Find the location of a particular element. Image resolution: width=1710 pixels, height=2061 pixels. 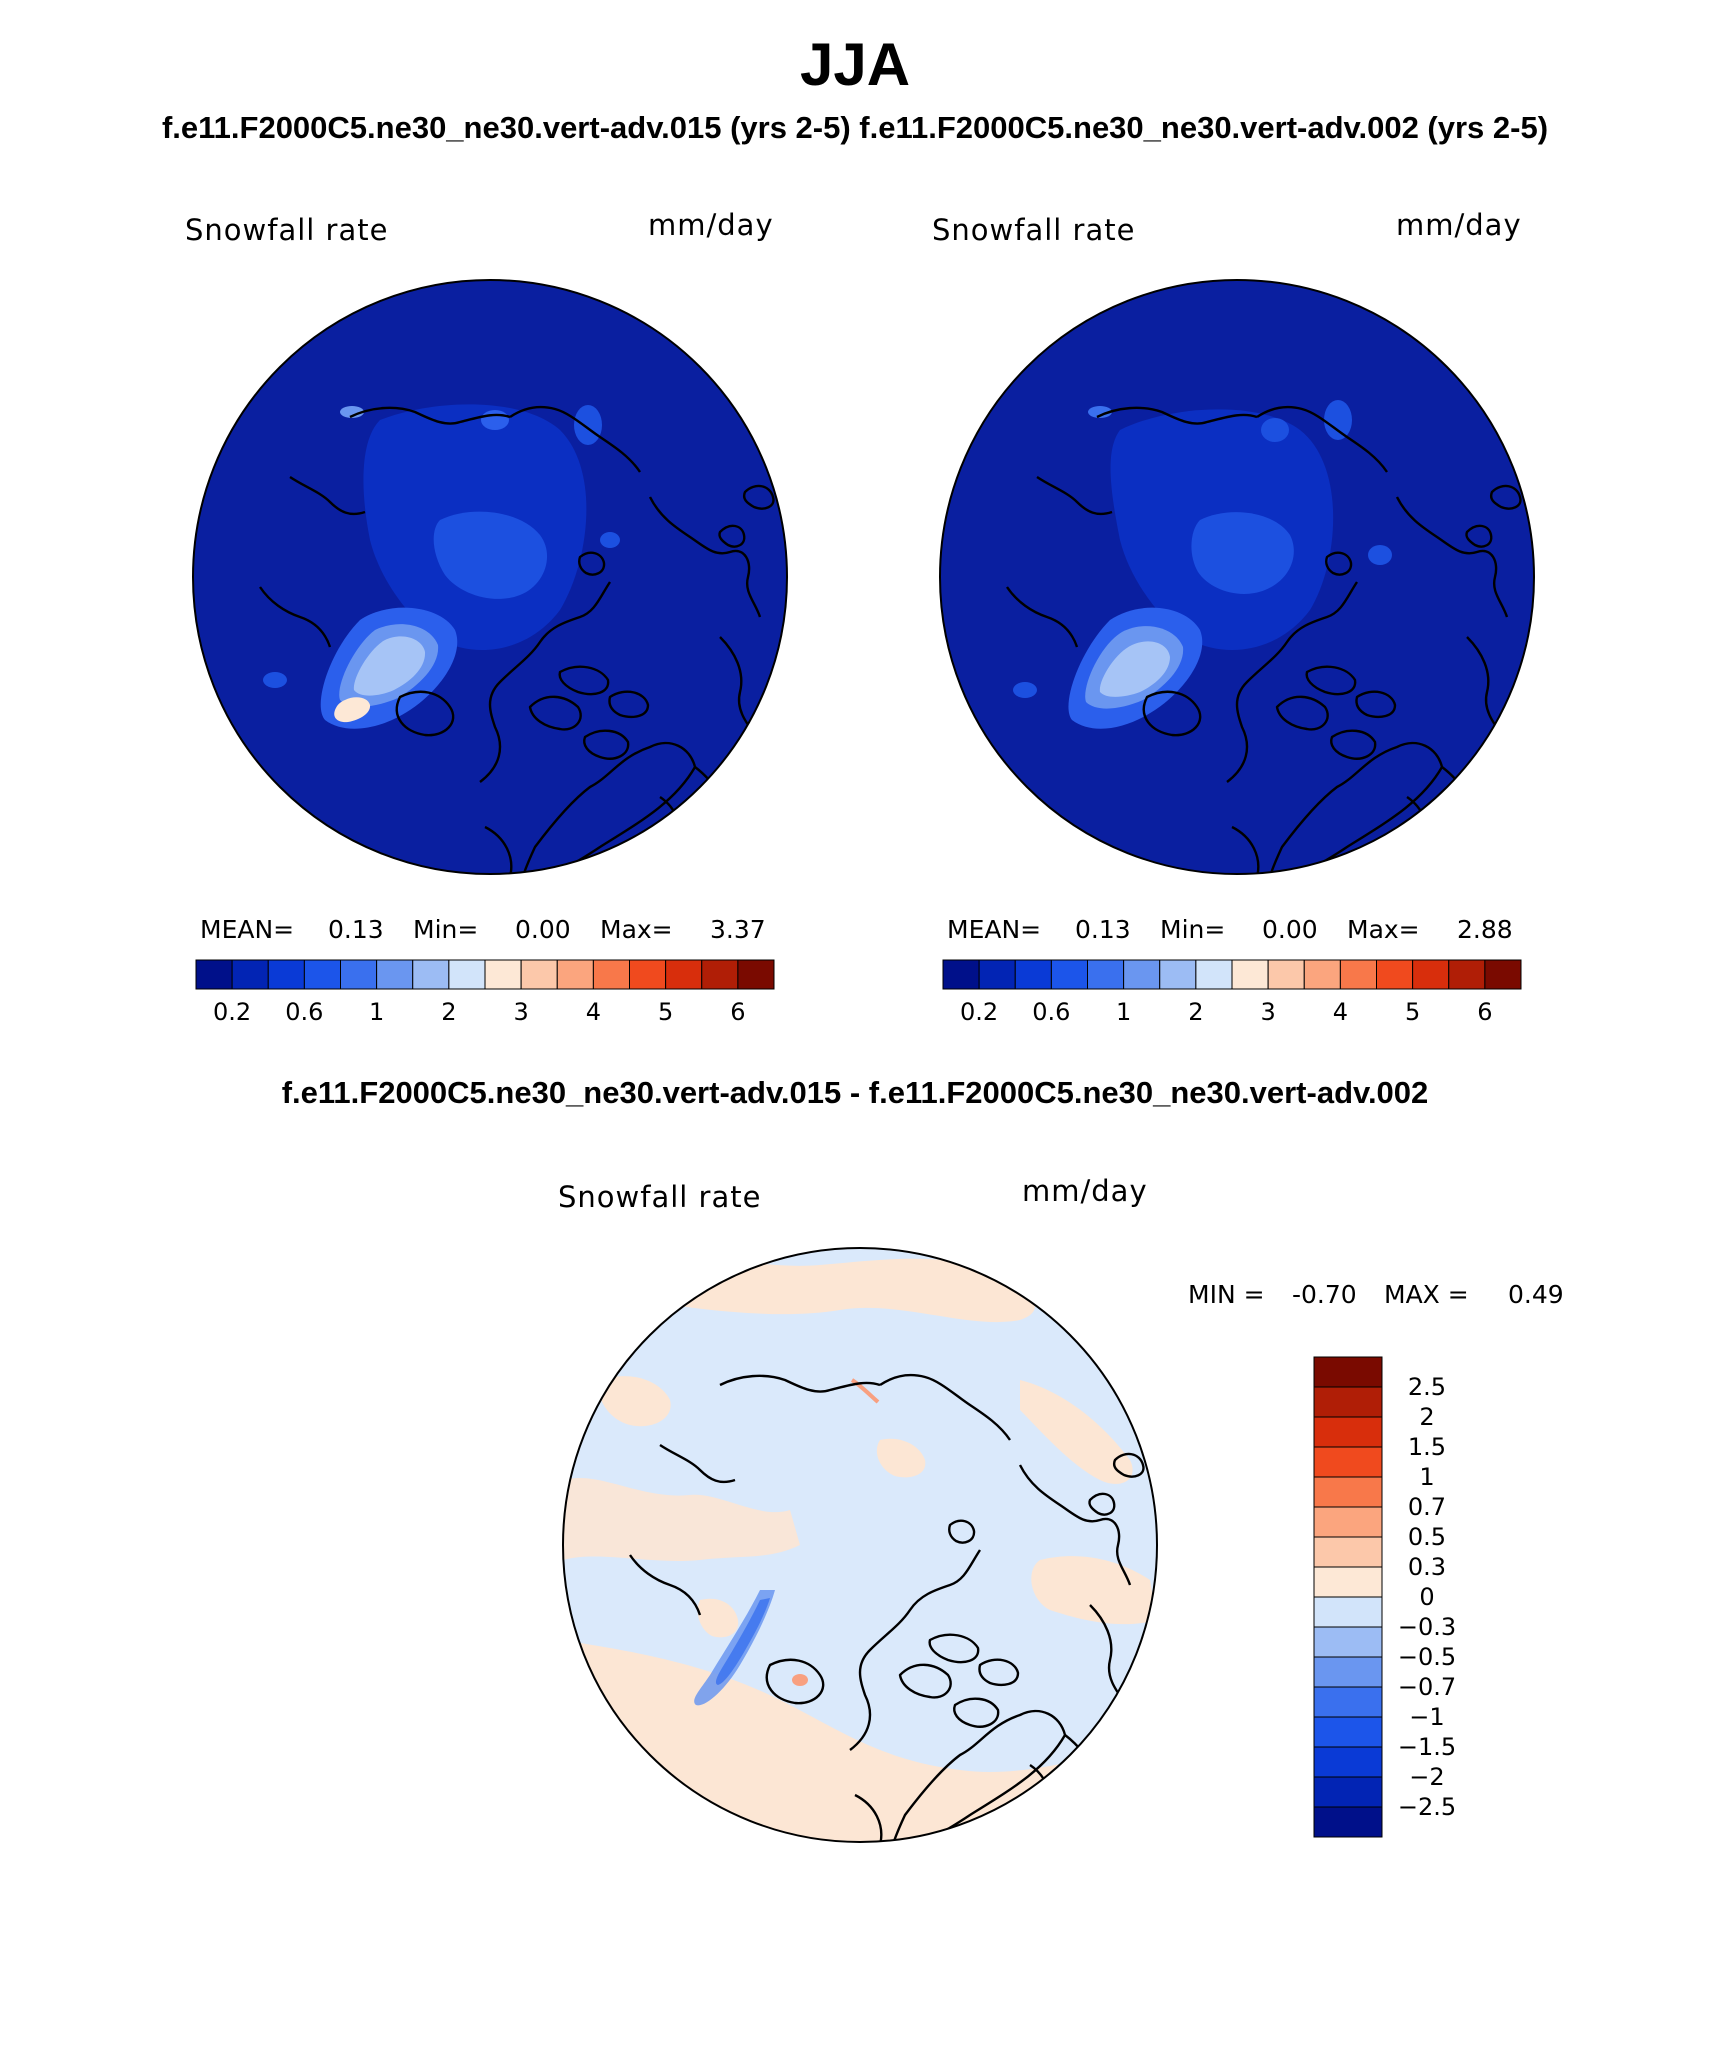

panel-2-min-value: 0.00 is located at coordinates (1290, 929).